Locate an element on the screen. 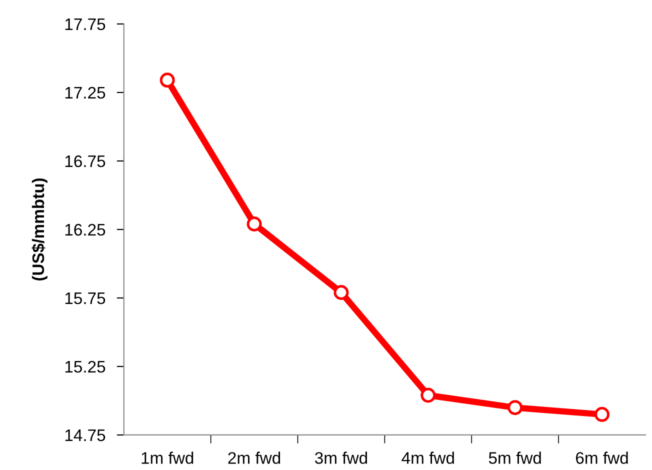 This screenshot has height=470, width=652. x-tick-label: 4m fwd is located at coordinates (428, 458).